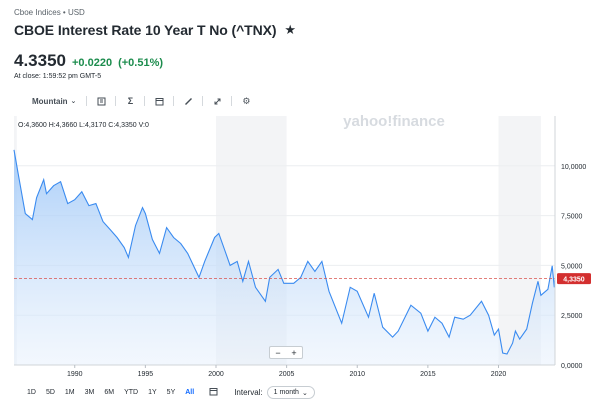 Image resolution: width=602 pixels, height=409 pixels. What do you see at coordinates (213, 392) in the screenshot?
I see `calendar-icon` at bounding box center [213, 392].